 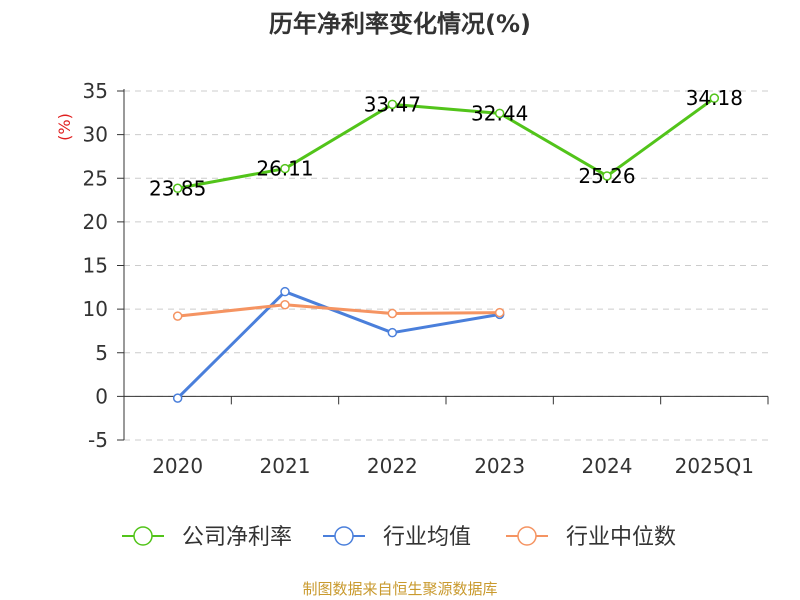 What do you see at coordinates (427, 537) in the screenshot?
I see `legend-label: 行业均值` at bounding box center [427, 537].